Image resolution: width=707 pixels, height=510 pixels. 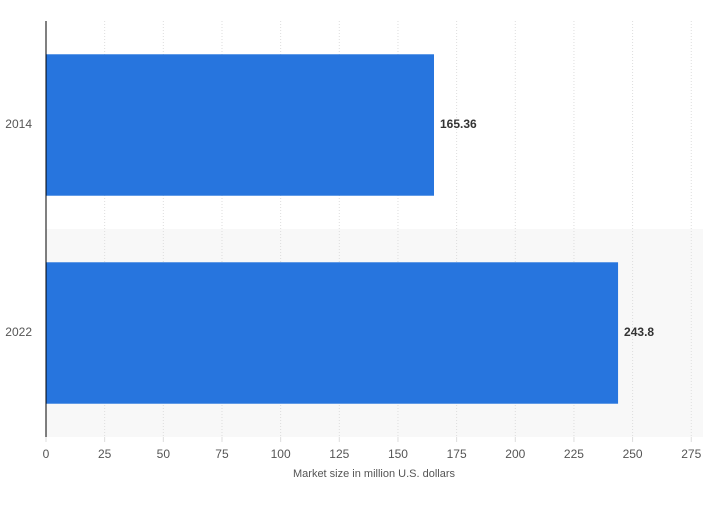 I want to click on x-tick-label: 200, so click(x=515, y=454).